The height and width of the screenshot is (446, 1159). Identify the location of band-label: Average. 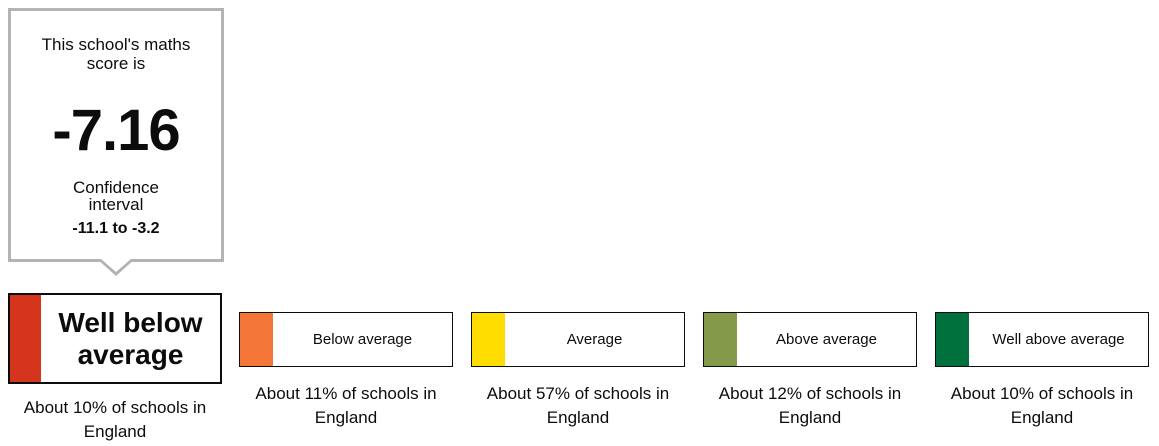
(594, 339).